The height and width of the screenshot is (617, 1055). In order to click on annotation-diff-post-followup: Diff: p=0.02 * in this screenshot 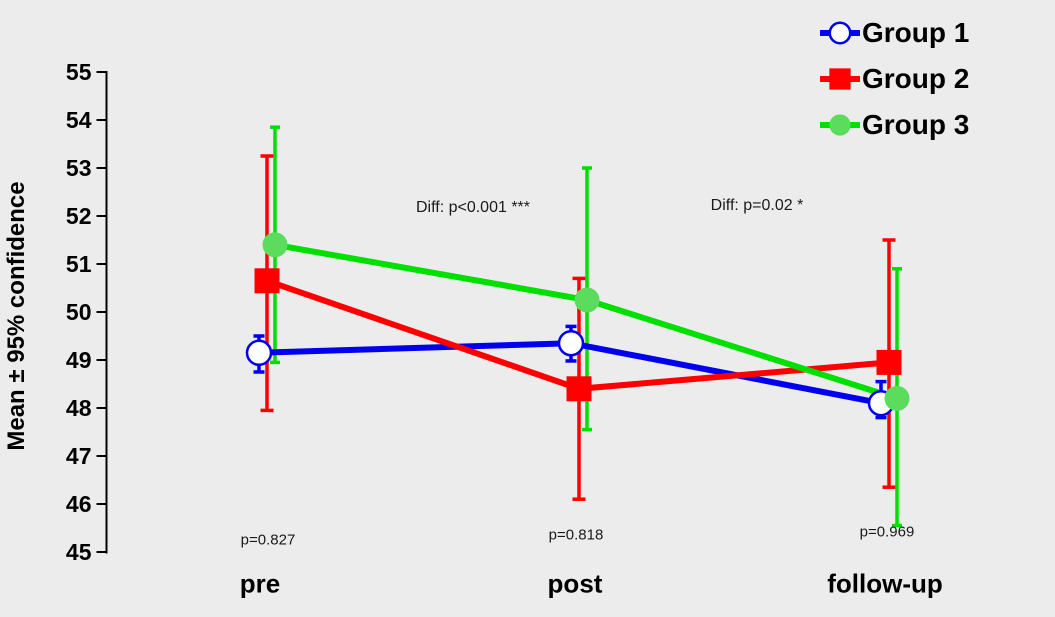, I will do `click(757, 205)`.